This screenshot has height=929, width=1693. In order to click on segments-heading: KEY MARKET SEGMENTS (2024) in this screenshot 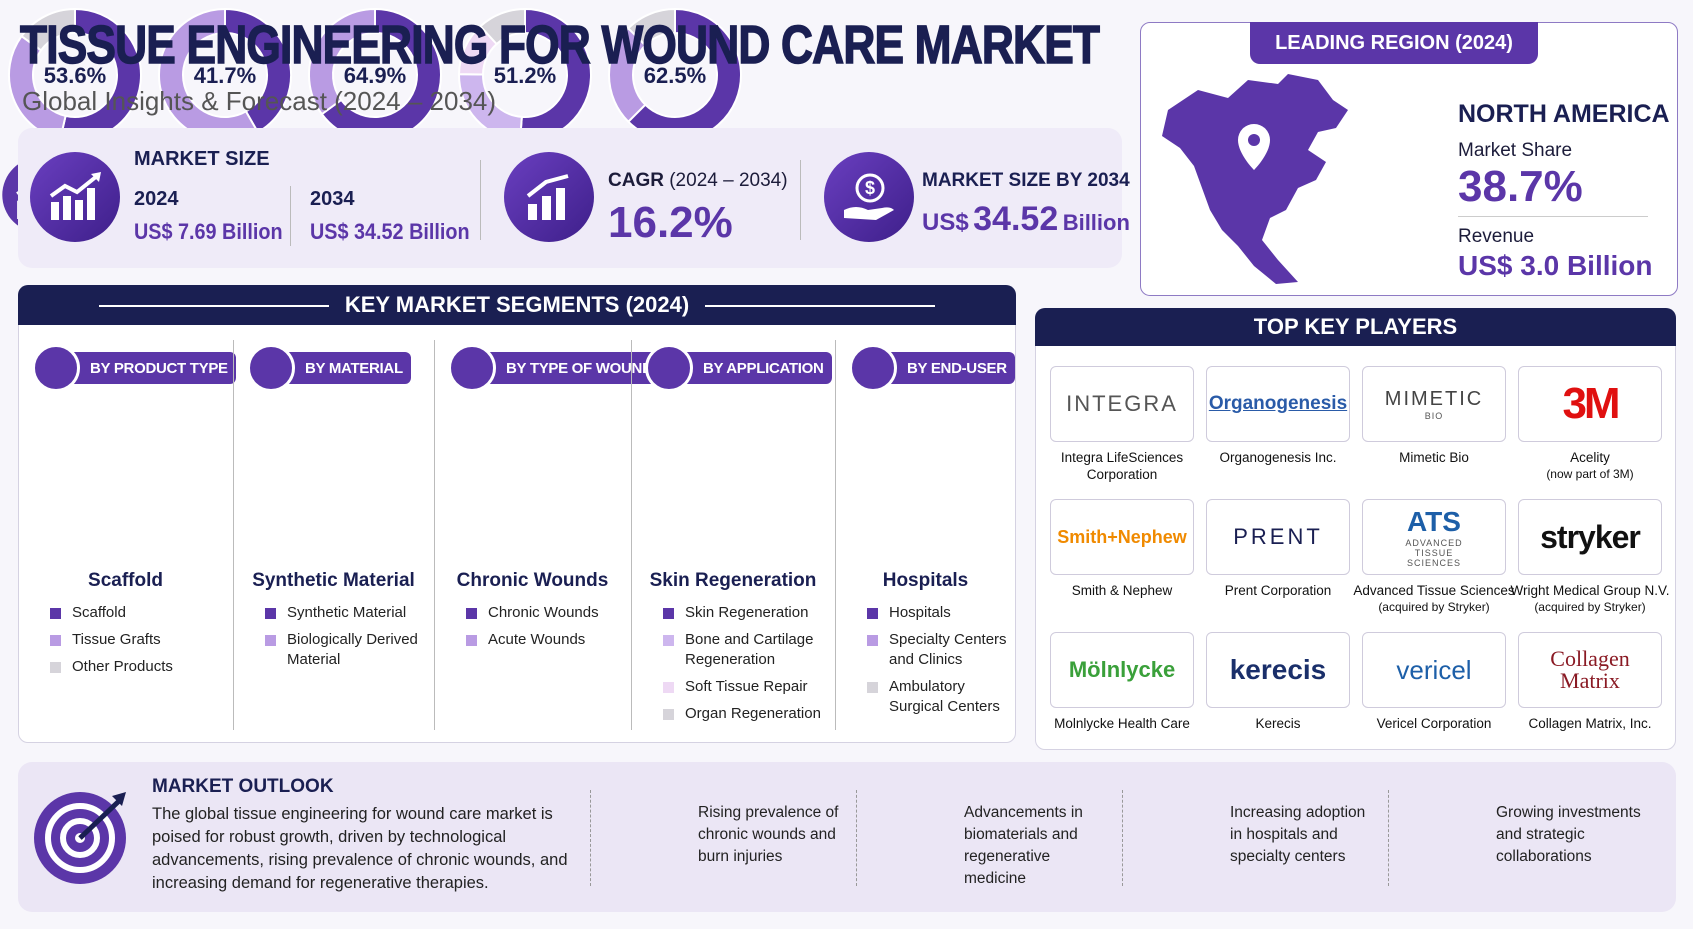, I will do `click(517, 304)`.